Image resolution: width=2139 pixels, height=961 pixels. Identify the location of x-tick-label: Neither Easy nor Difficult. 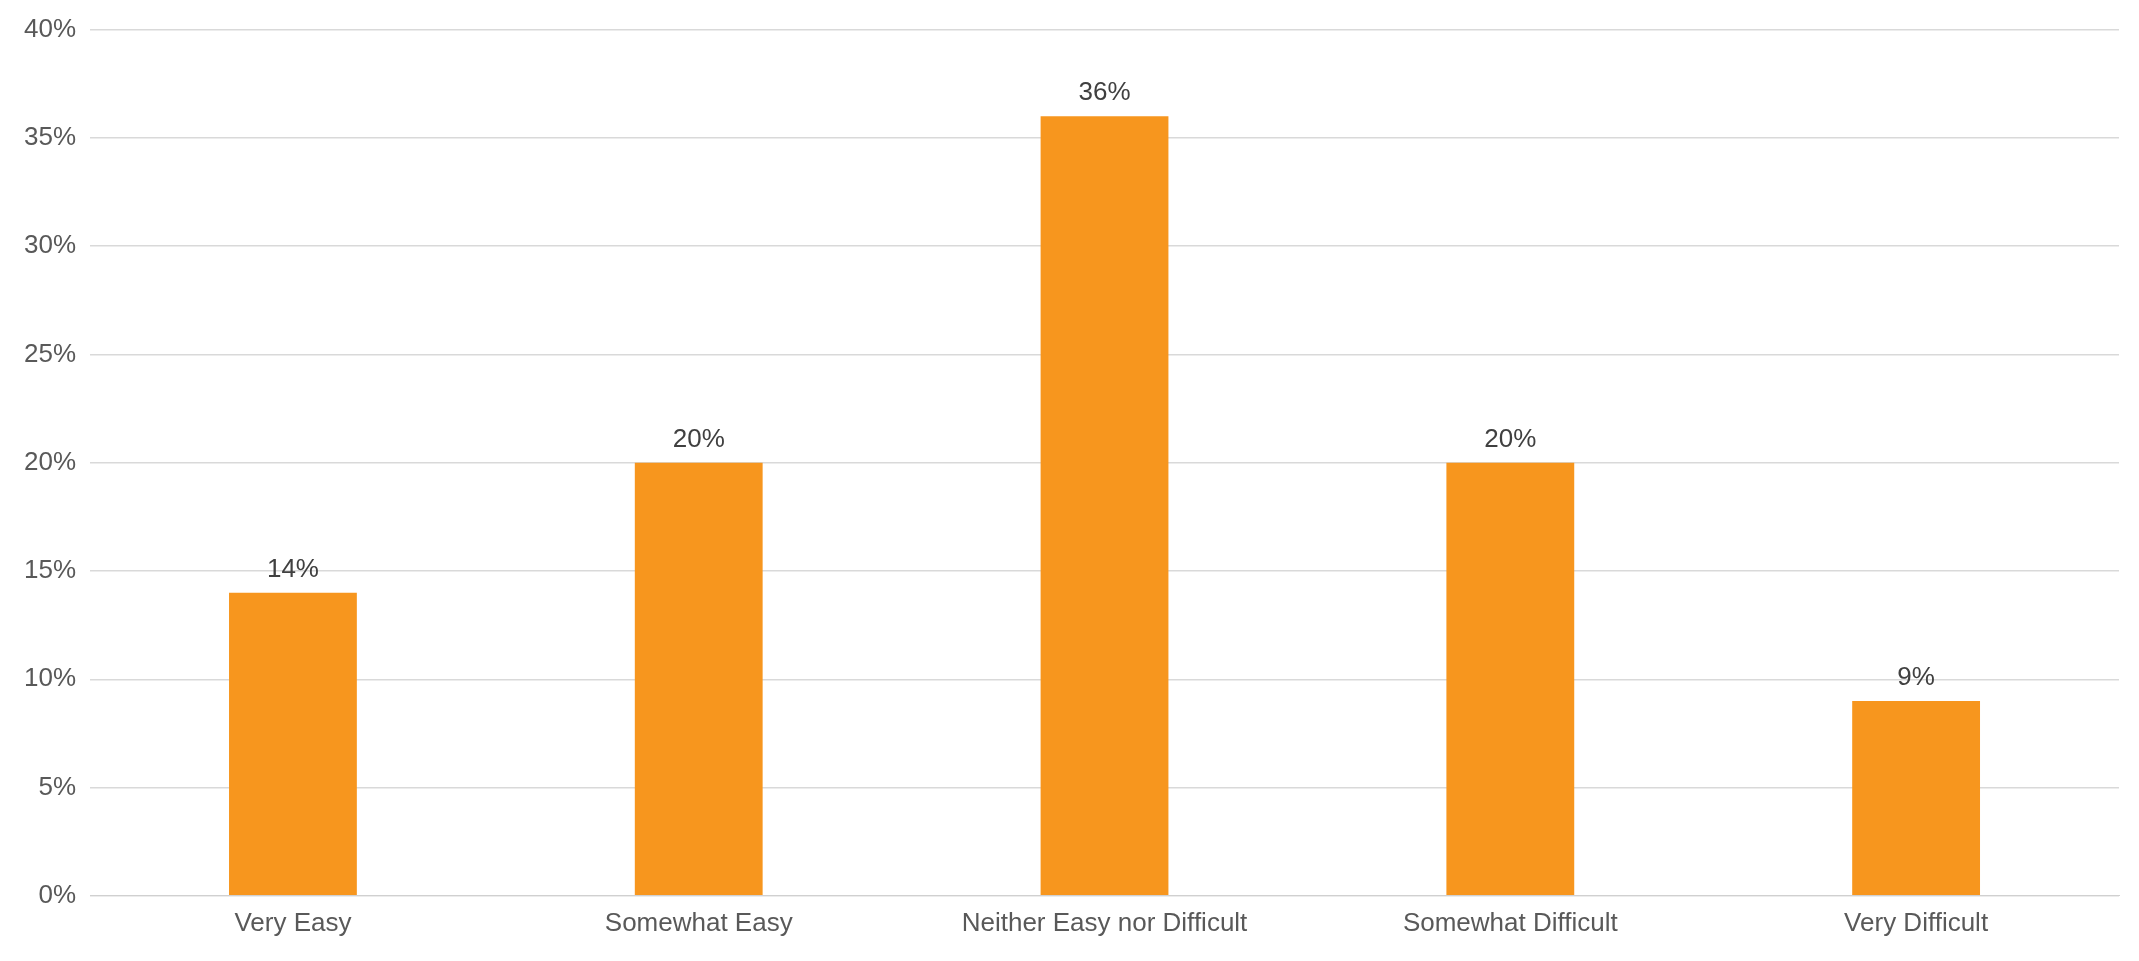
(1105, 921).